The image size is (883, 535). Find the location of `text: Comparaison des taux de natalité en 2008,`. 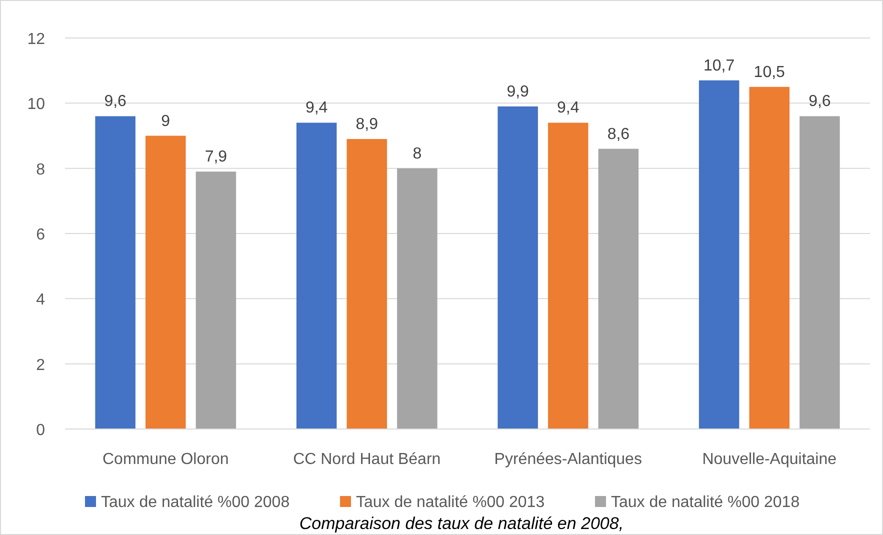

text: Comparaison des taux de natalité en 2008, is located at coordinates (461, 523).